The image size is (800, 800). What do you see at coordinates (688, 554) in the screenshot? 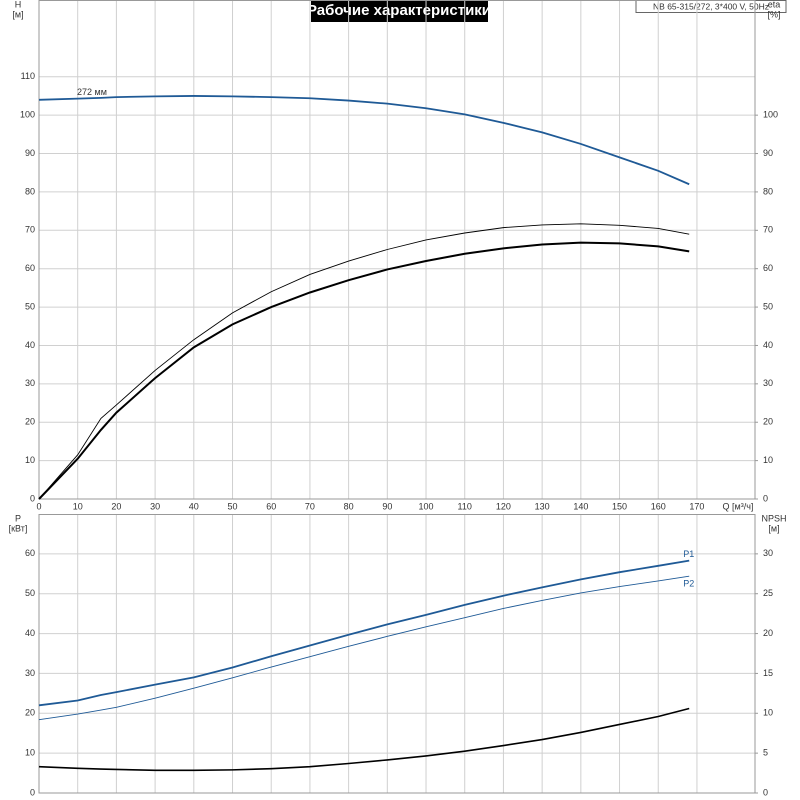
I see `series-label: P1` at bounding box center [688, 554].